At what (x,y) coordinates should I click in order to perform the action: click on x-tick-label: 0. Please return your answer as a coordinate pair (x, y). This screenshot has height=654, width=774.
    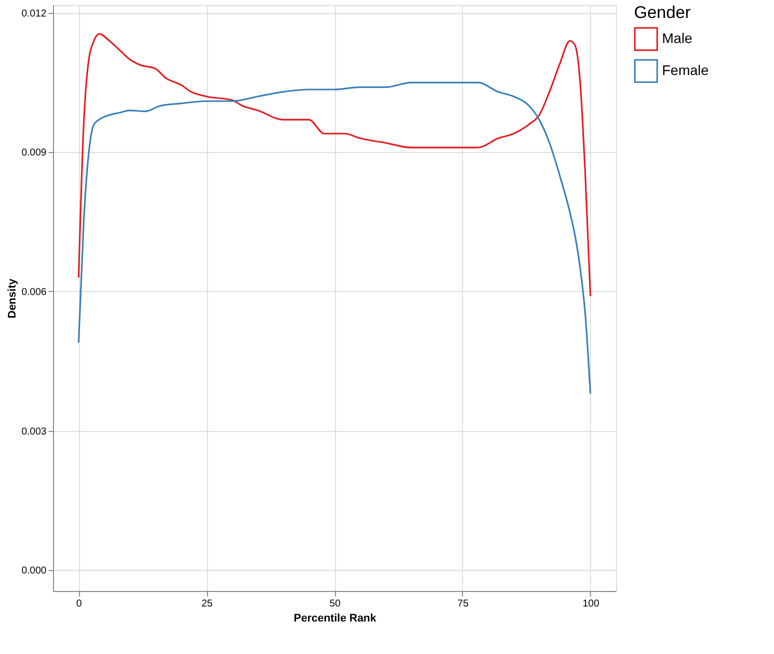
    Looking at the image, I should click on (79, 604).